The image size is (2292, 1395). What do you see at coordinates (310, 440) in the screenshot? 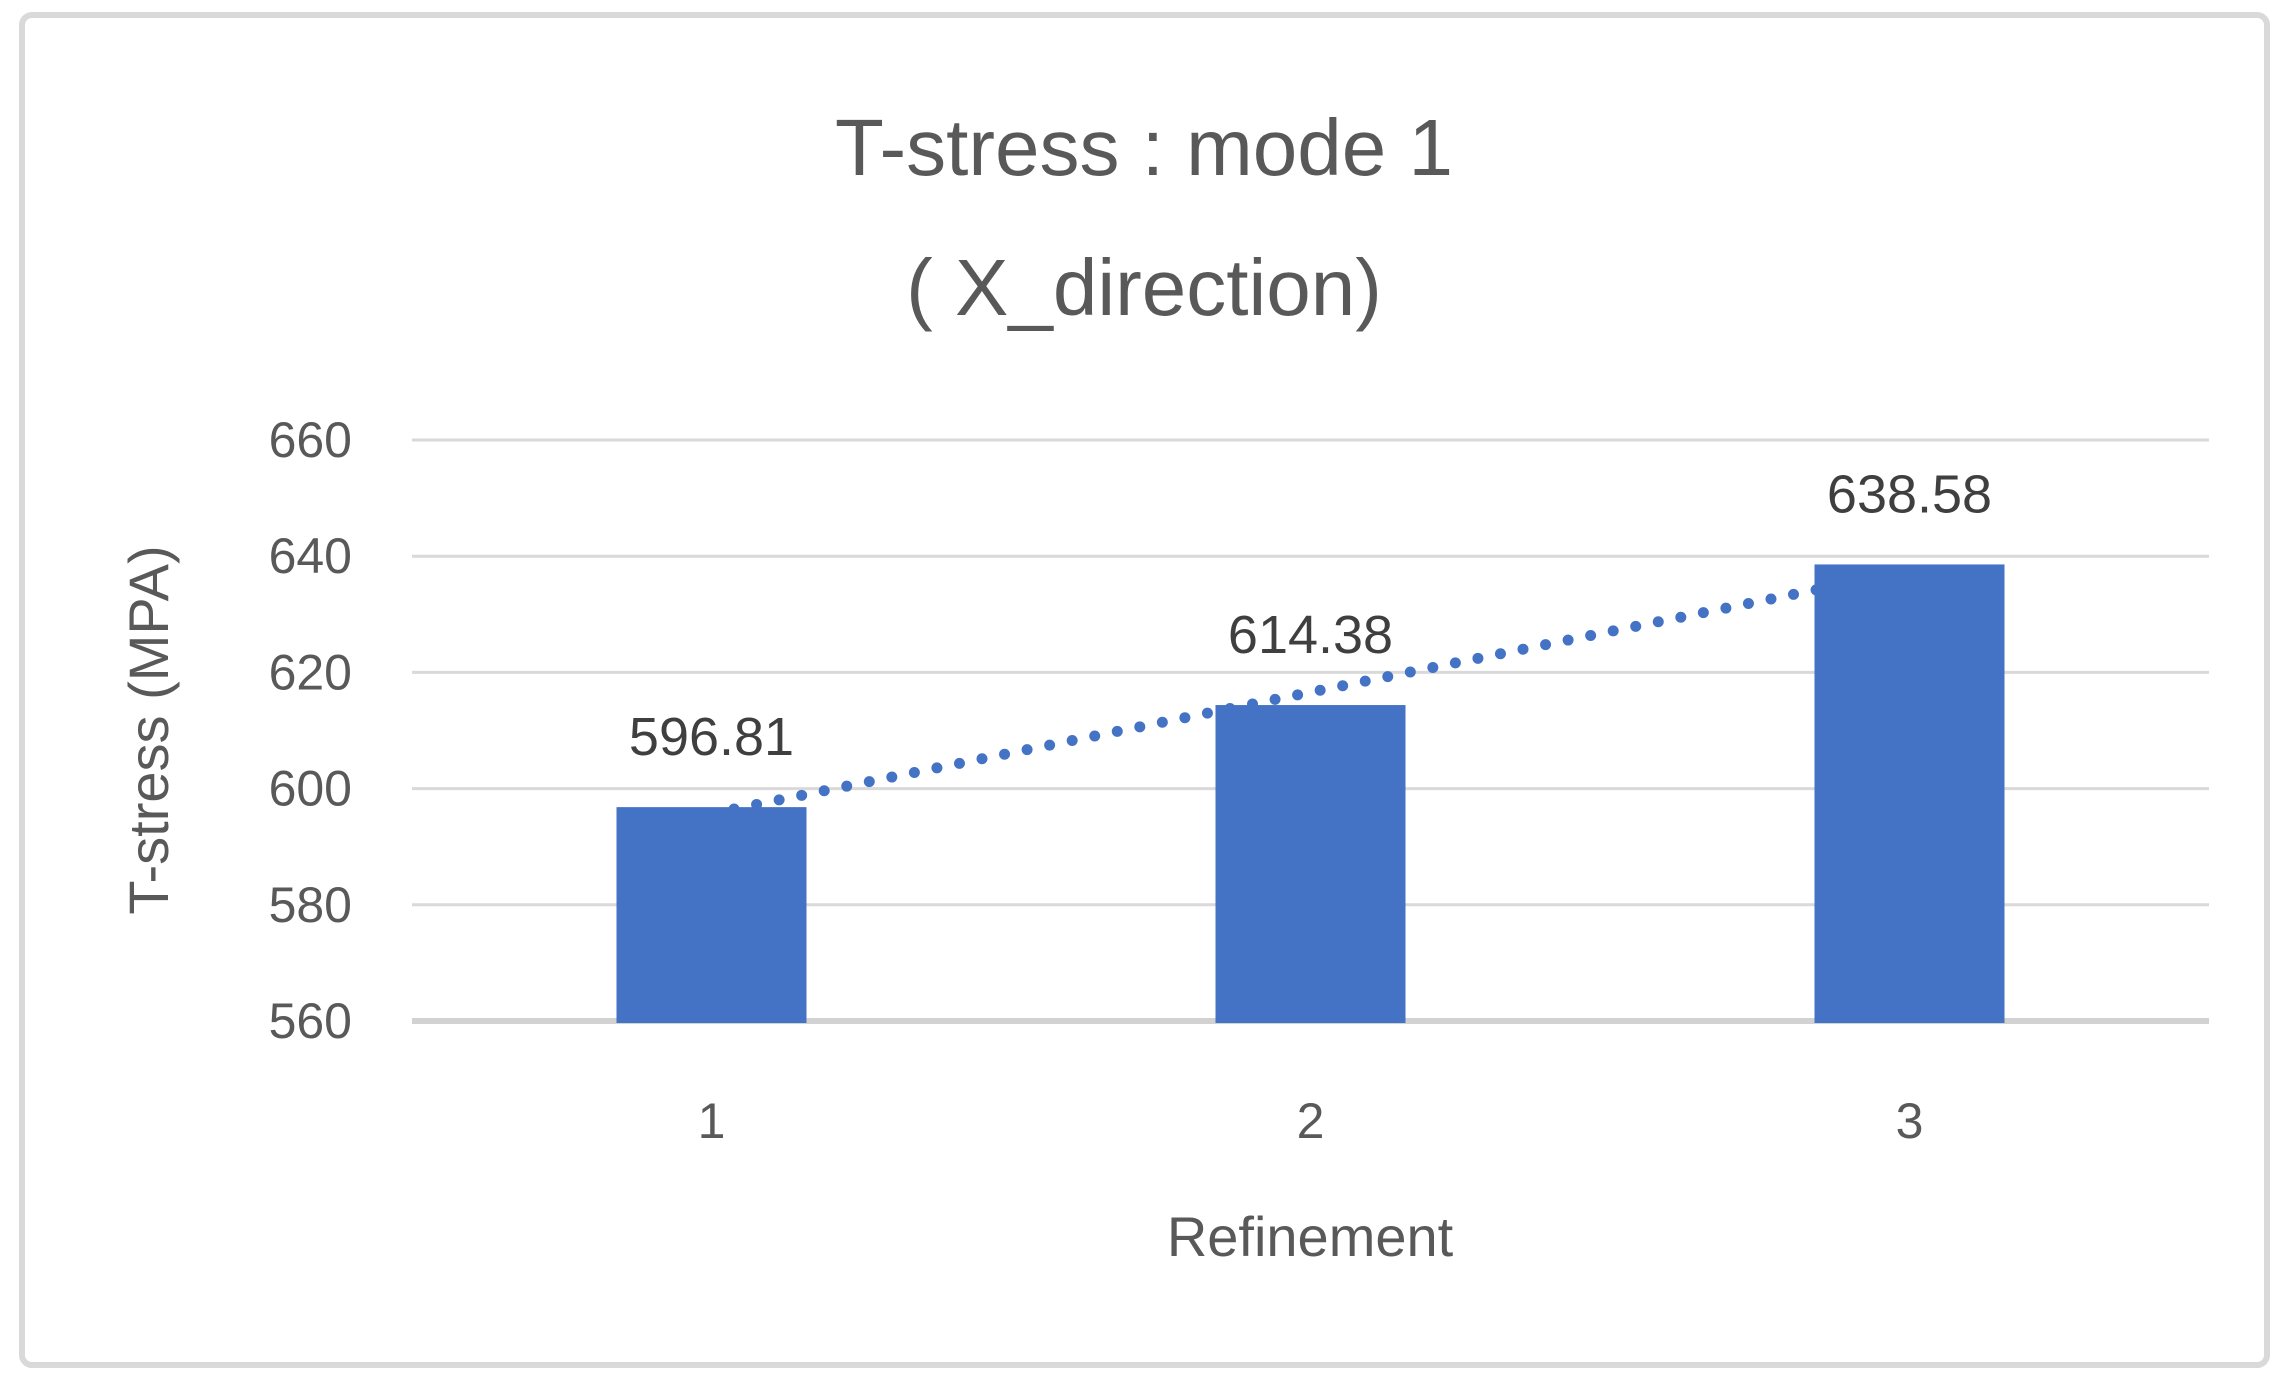
I see `y-tick-label: 660` at bounding box center [310, 440].